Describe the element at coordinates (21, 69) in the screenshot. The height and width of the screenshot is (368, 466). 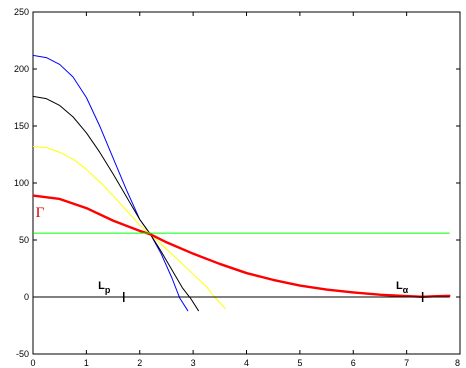
I see `y-tick-label: 200` at that location.